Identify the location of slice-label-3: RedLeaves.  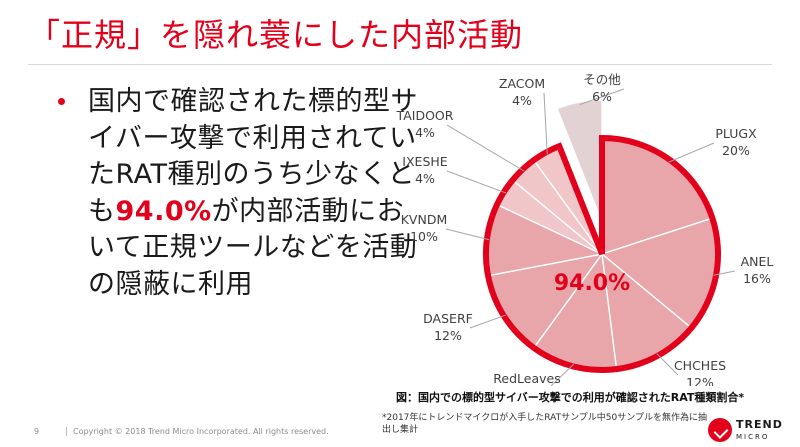
(526, 378).